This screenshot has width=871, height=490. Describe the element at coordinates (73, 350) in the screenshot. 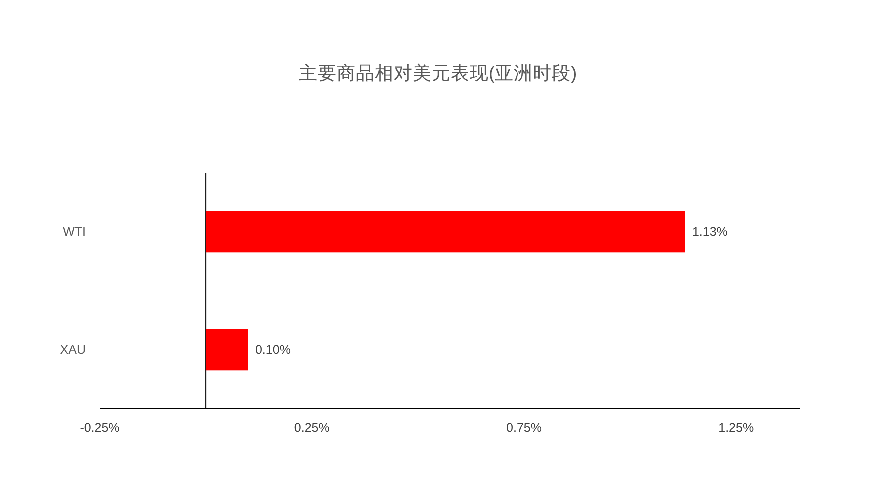

I see `y-category-label: XAU` at that location.